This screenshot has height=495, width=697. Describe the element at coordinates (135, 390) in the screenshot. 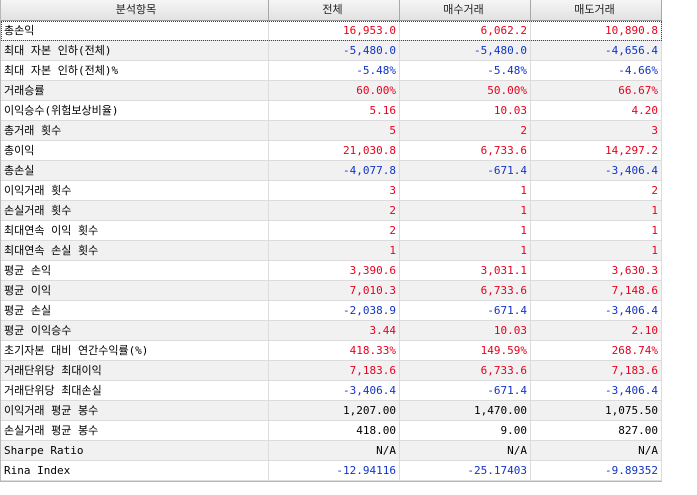

I see `row-label: 거래단위당 최대손실` at that location.